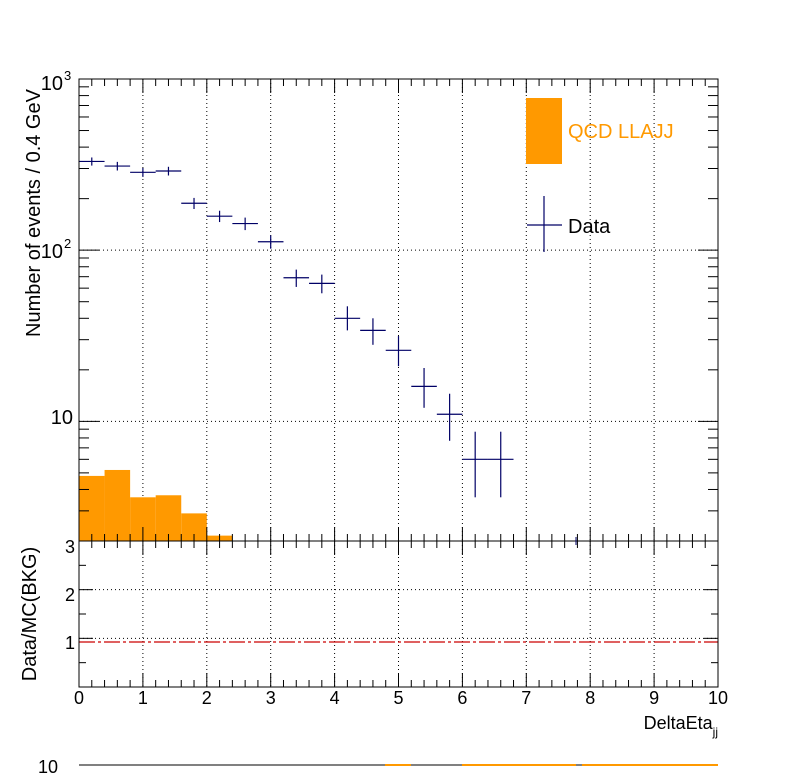 Image resolution: width=798 pixels, height=773 pixels. What do you see at coordinates (398, 698) in the screenshot?
I see `x-tick-label: 5` at bounding box center [398, 698].